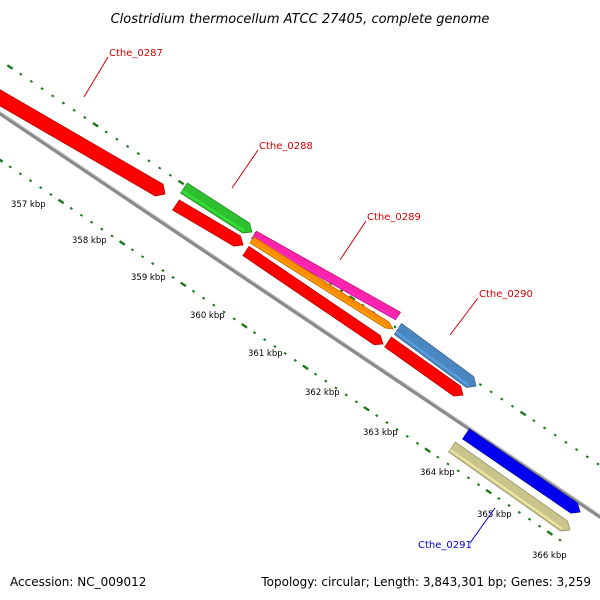 The height and width of the screenshot is (600, 600). What do you see at coordinates (380, 433) in the screenshot?
I see `tick-label: 363 kbp` at bounding box center [380, 433].